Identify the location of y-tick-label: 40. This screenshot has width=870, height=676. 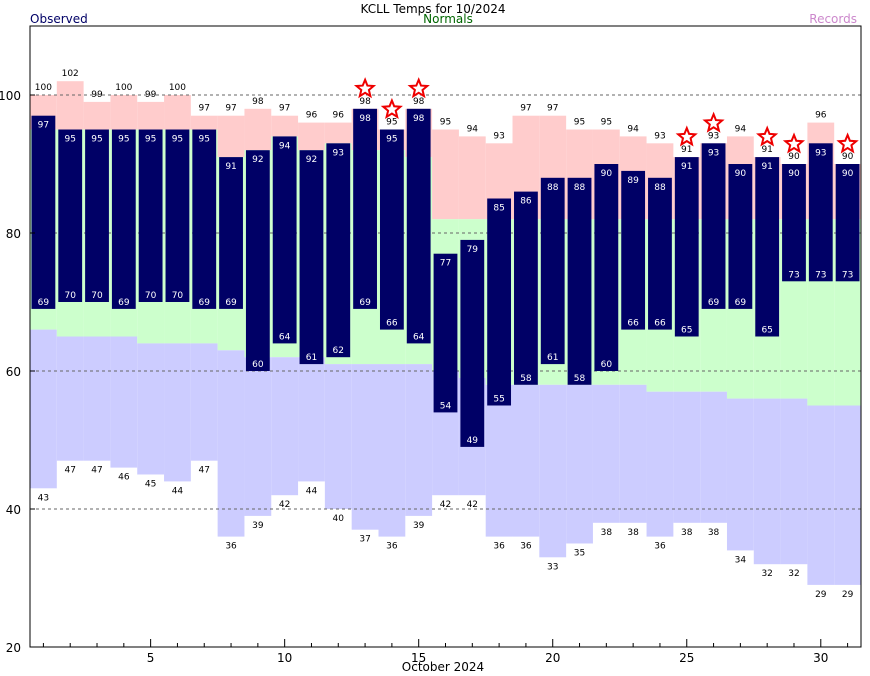
(13, 510).